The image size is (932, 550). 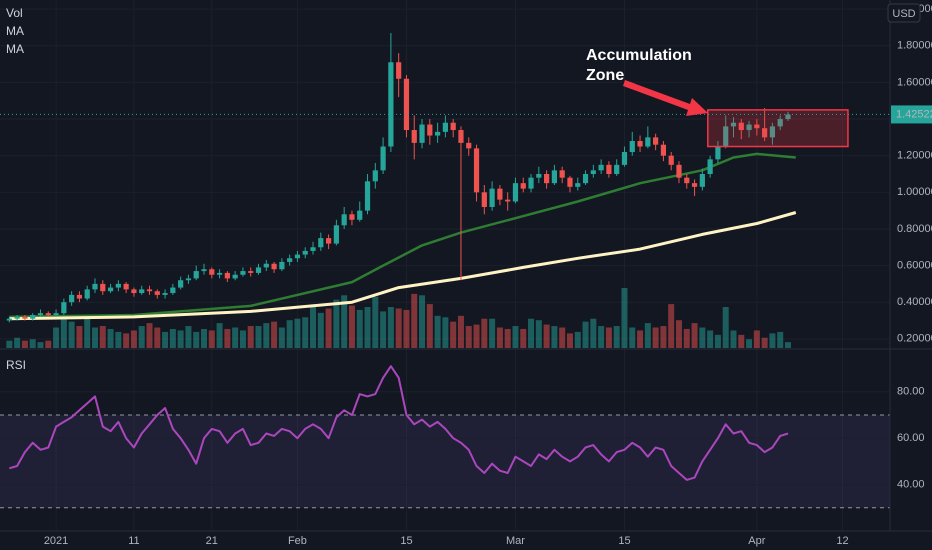 What do you see at coordinates (911, 114) in the screenshot?
I see `last-price-badge` at bounding box center [911, 114].